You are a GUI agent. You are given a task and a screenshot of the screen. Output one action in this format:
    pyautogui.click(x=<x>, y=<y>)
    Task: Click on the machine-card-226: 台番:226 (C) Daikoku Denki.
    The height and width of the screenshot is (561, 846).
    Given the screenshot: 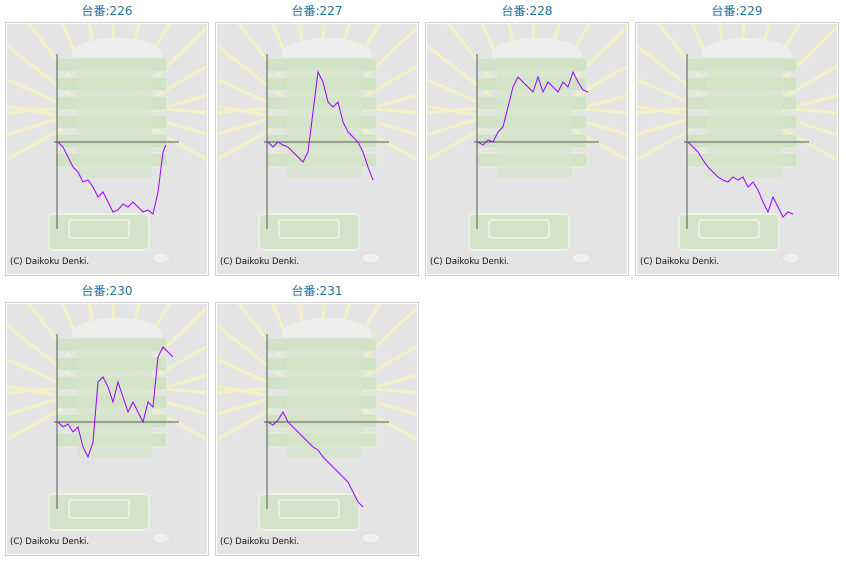 What is the action you would take?
    pyautogui.click(x=107, y=138)
    